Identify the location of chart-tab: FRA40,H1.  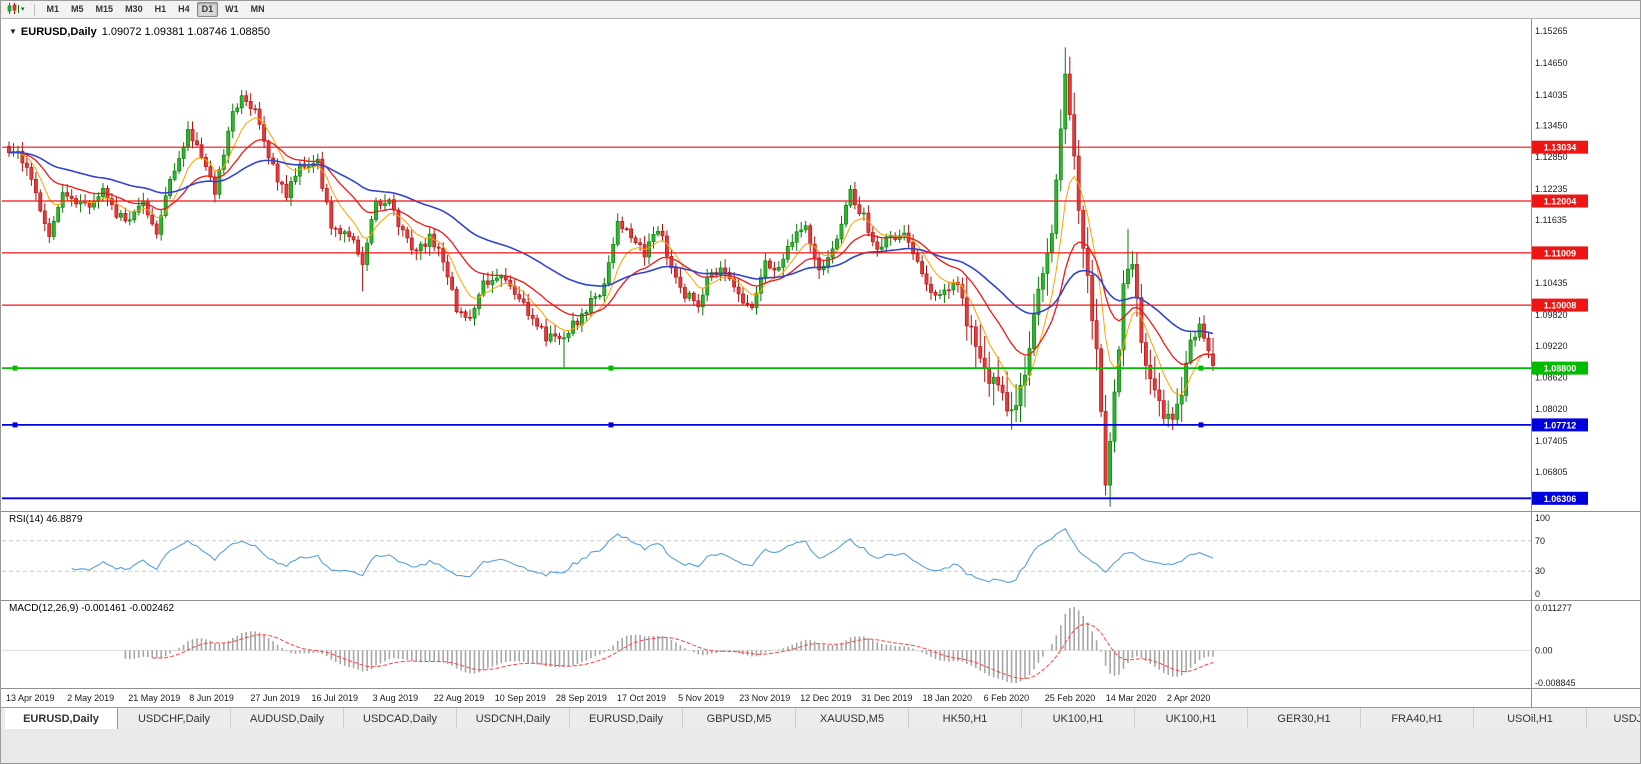
(1417, 718).